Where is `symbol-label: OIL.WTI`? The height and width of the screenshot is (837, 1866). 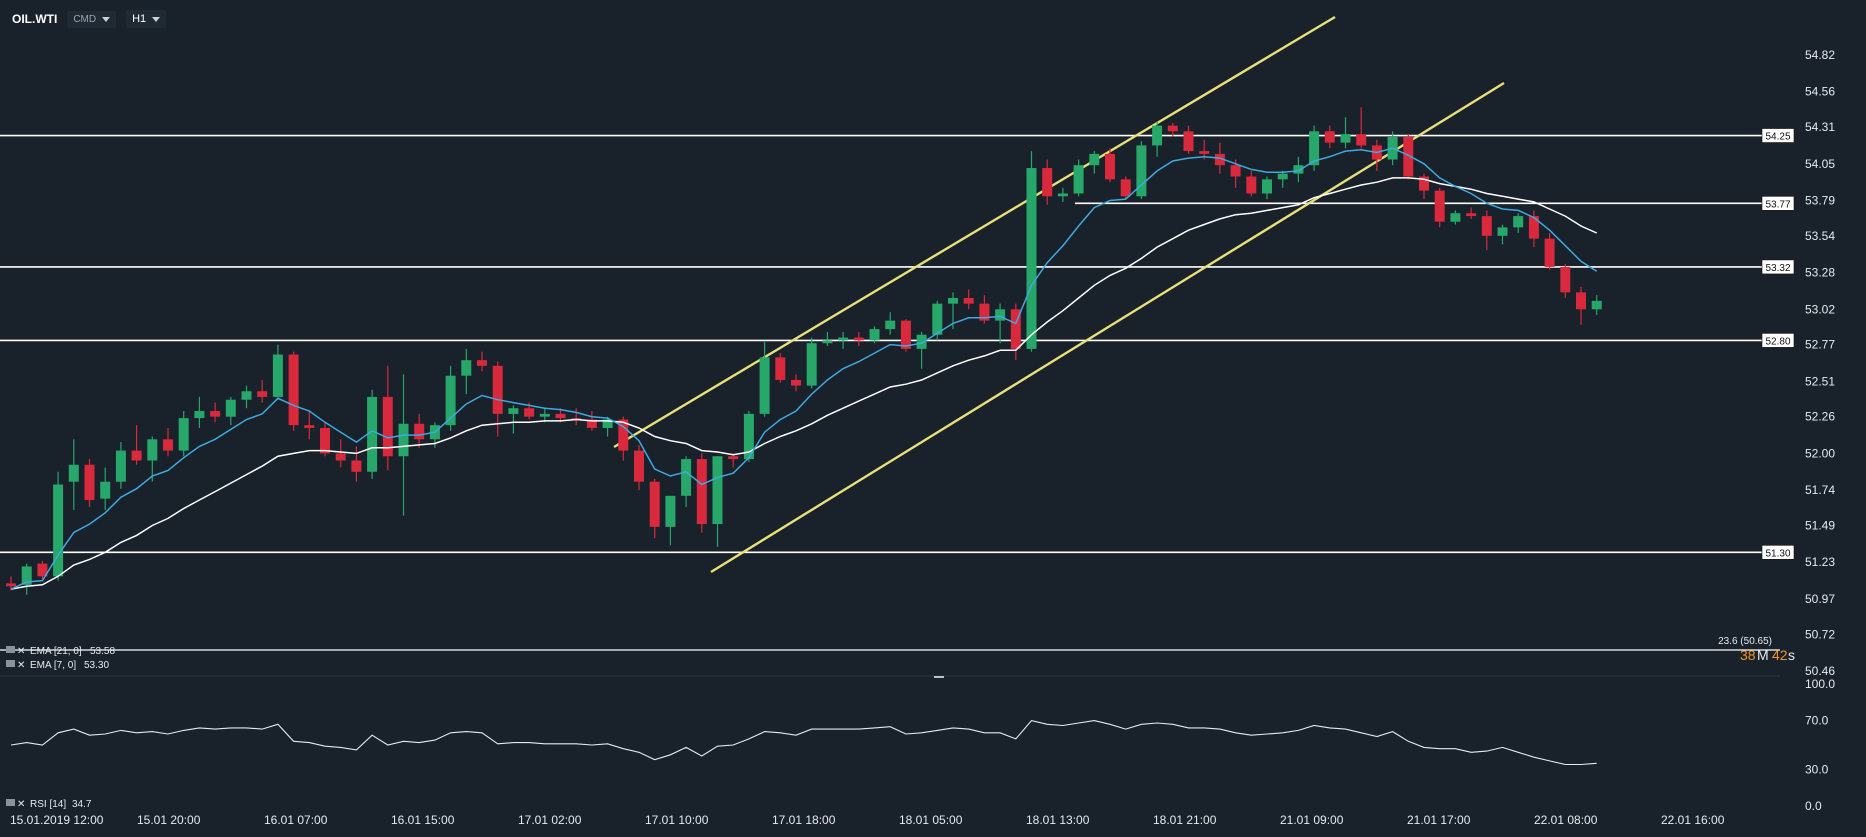 symbol-label: OIL.WTI is located at coordinates (35, 19).